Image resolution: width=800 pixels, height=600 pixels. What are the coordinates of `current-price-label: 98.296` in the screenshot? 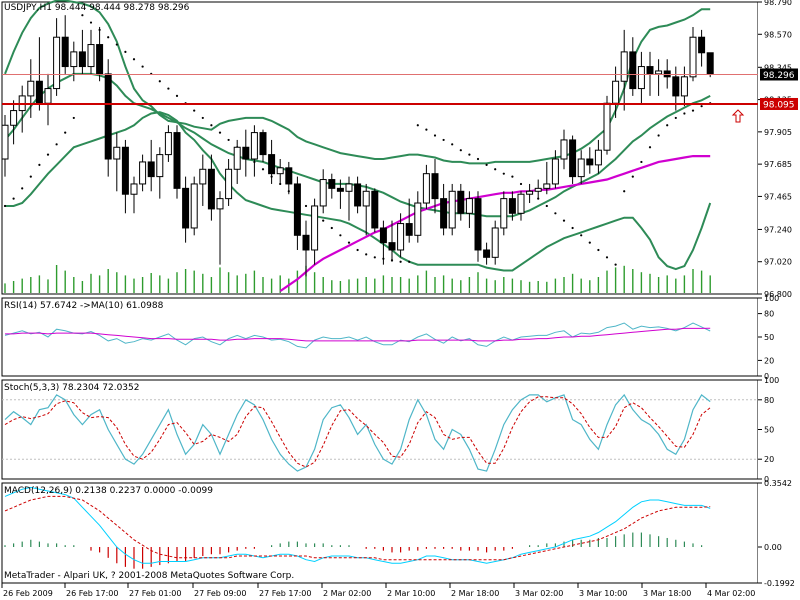 It's located at (779, 76).